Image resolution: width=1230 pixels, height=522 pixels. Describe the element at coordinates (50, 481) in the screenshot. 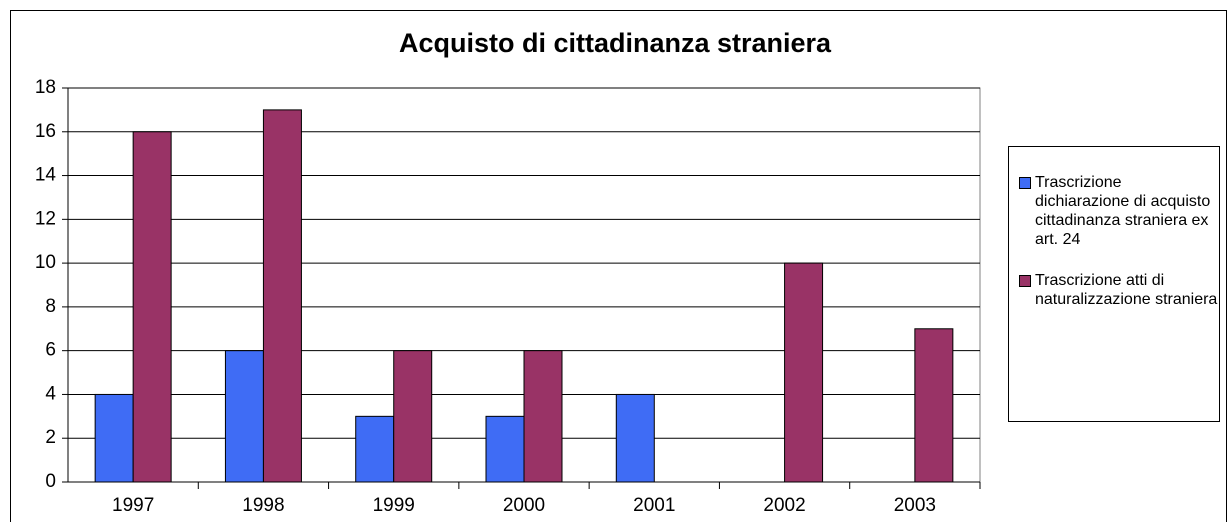

I see `y-tick-label: 0` at that location.